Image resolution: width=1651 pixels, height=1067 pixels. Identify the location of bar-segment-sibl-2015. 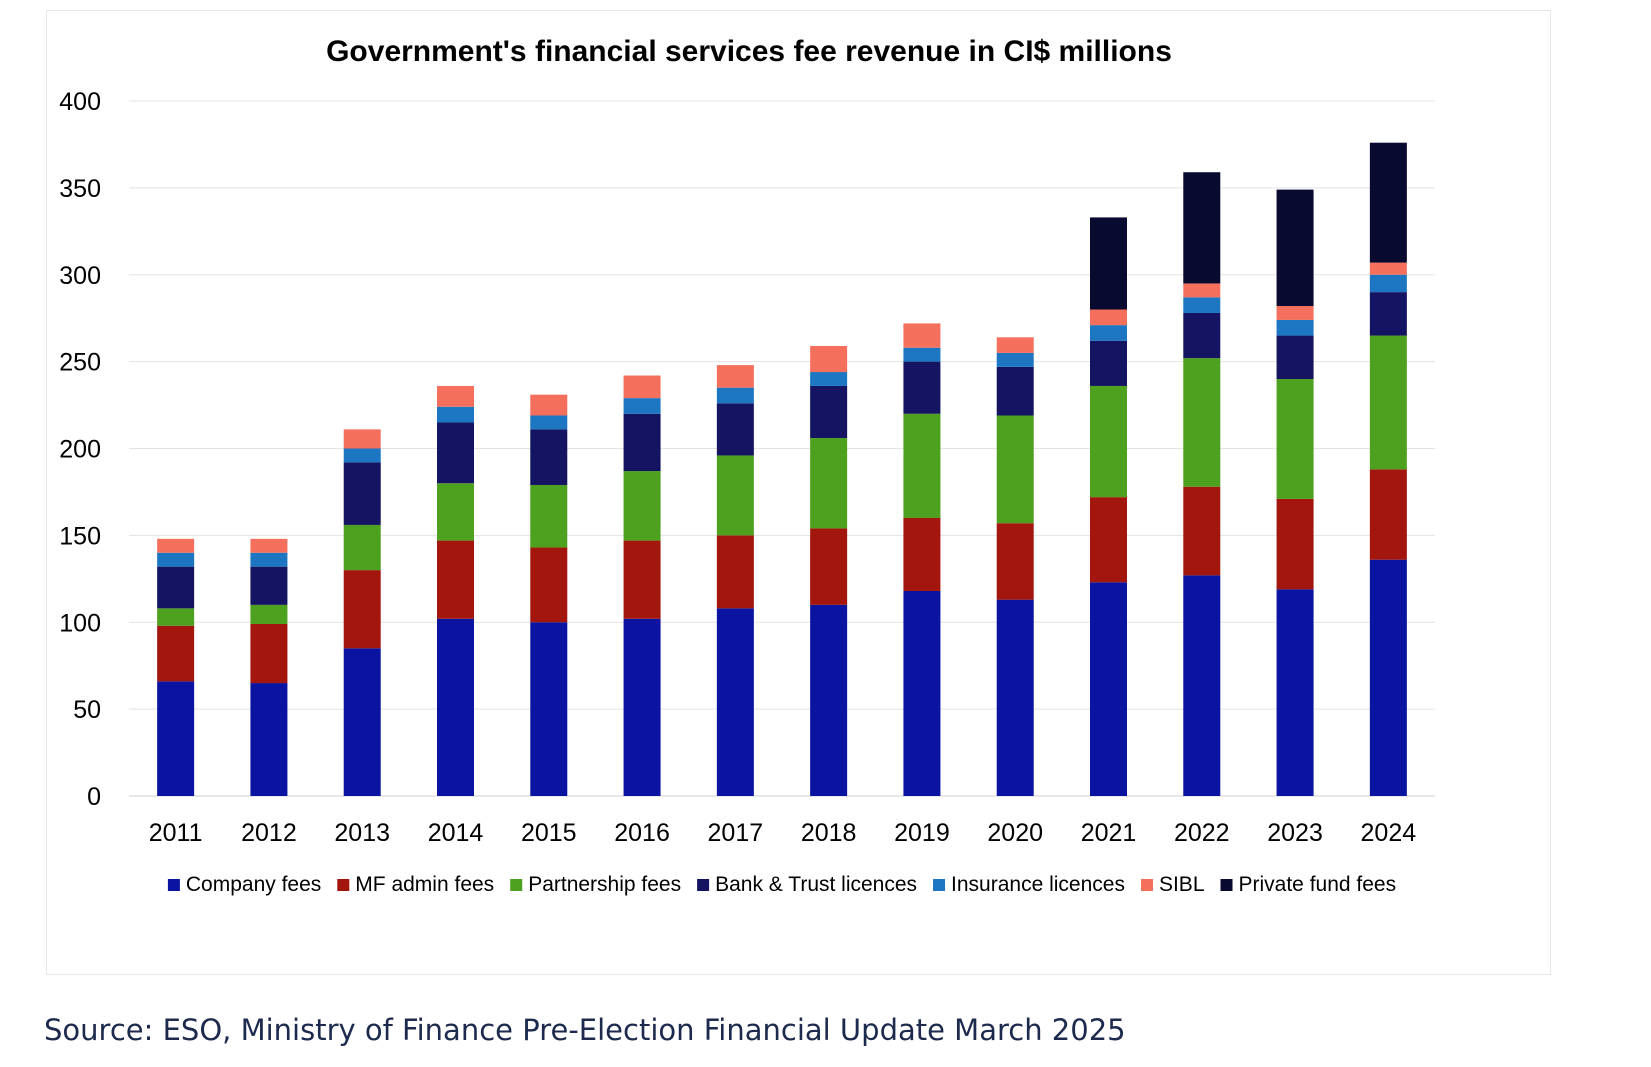
(549, 405).